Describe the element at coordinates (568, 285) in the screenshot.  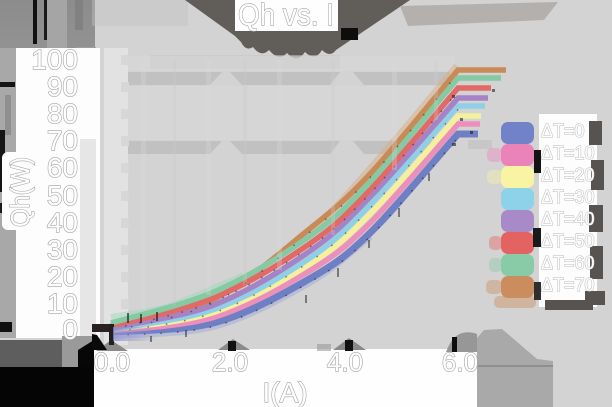
I see `svg-text: ΔT=70` at that location.